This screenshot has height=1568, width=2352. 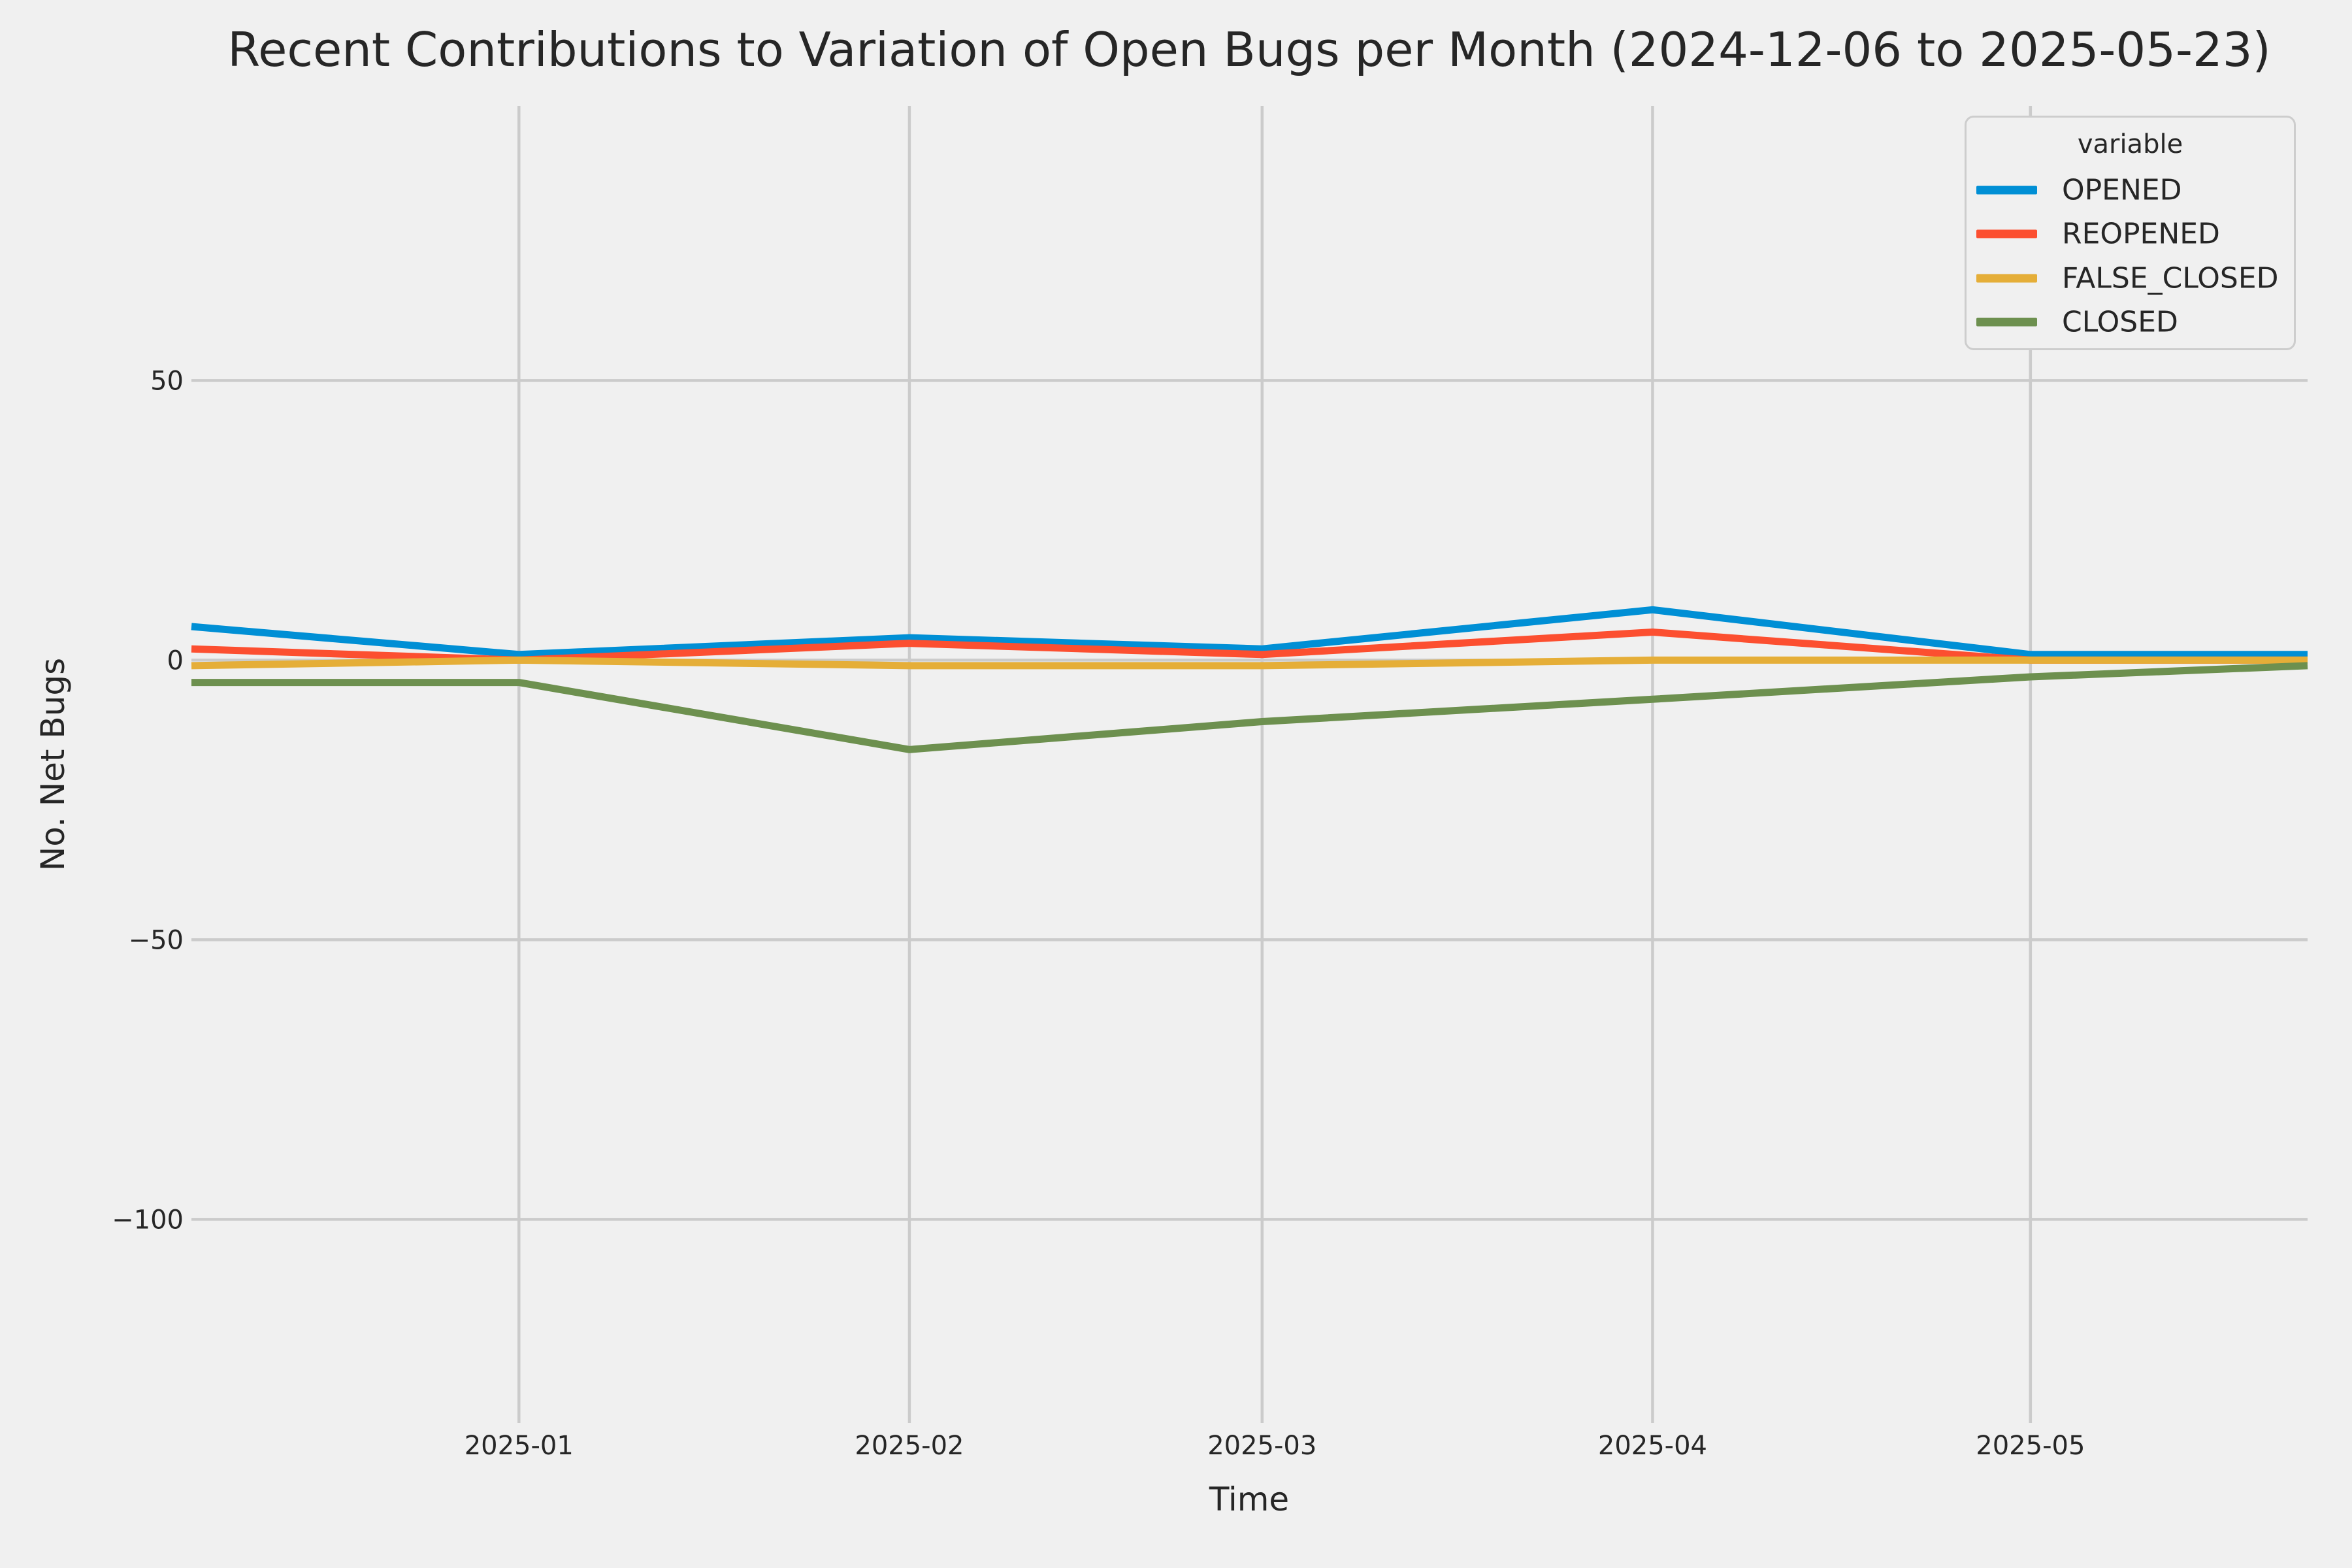 I want to click on x-tick-label: 2025-05, so click(x=2030, y=1446).